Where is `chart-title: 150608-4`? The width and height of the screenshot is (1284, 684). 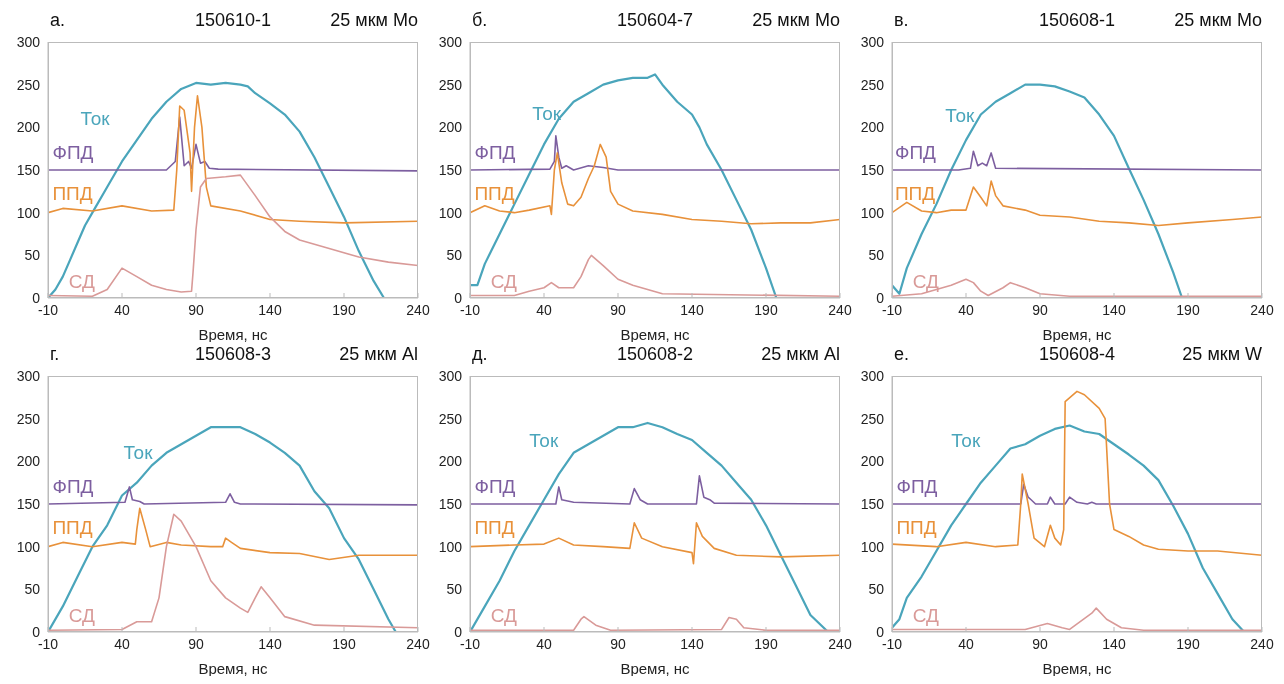
chart-title: 150608-4 is located at coordinates (1077, 354).